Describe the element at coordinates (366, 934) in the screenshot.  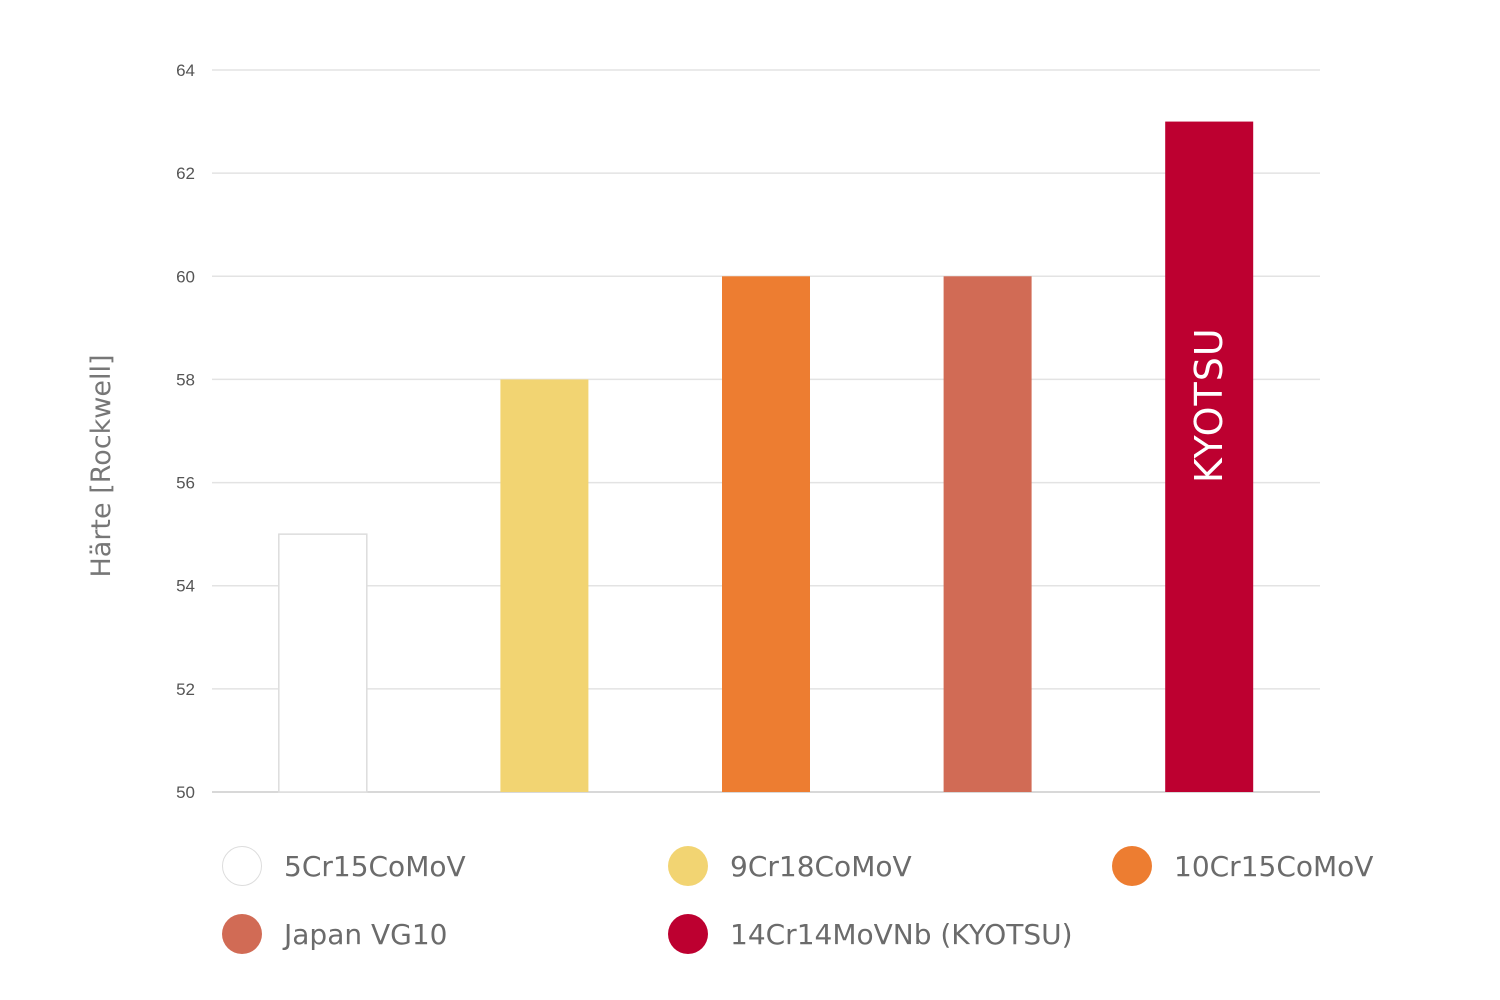
I see `legend-label: Japan VG10` at that location.